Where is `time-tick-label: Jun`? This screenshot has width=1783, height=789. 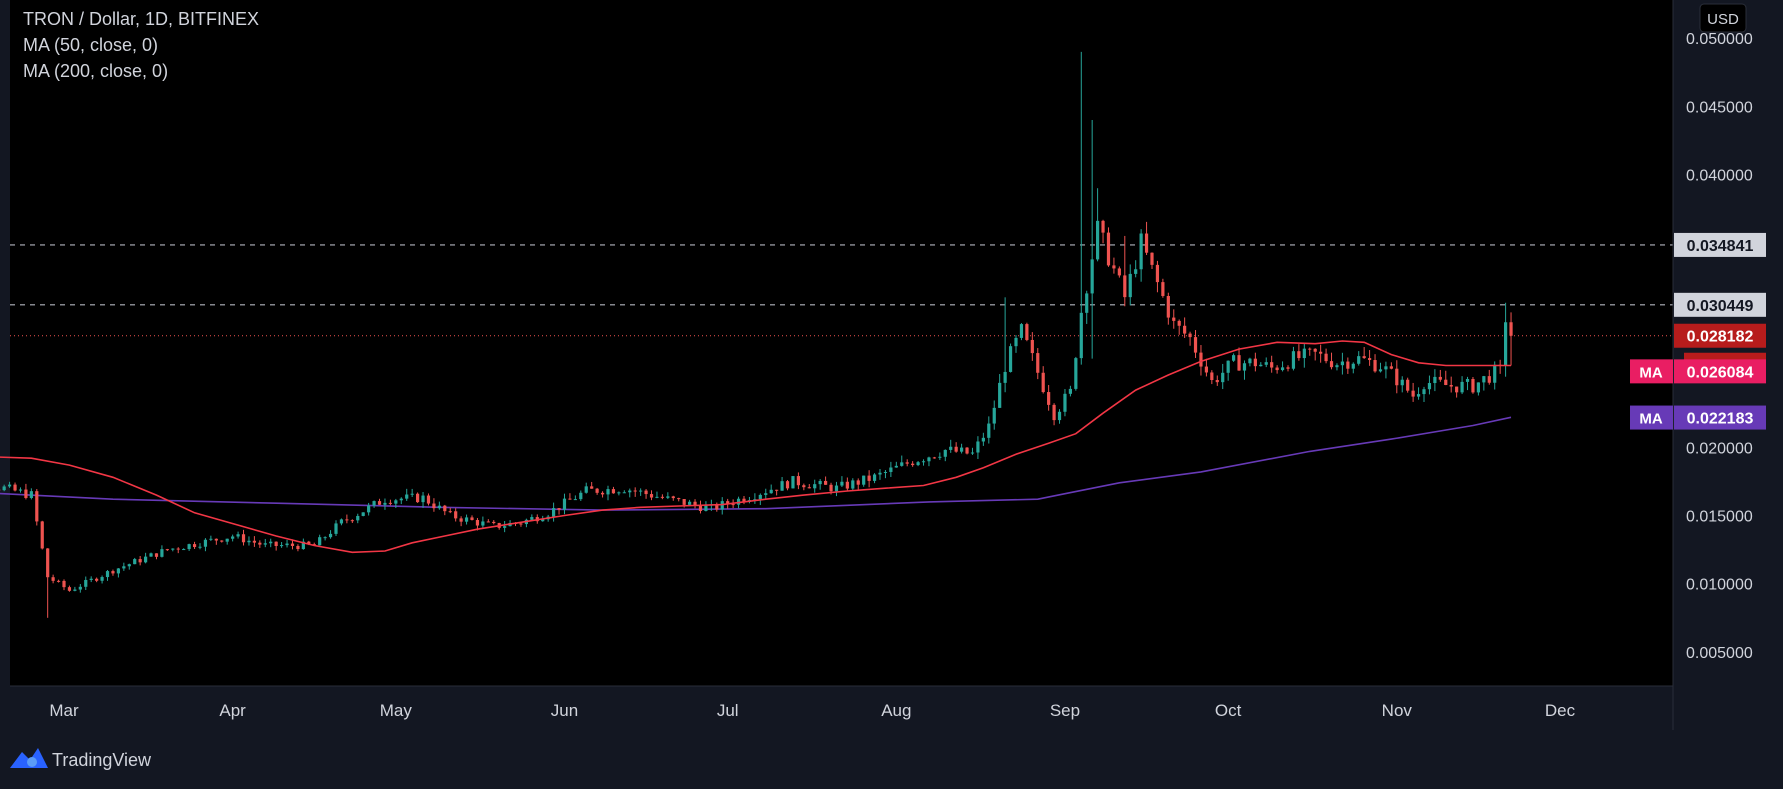
time-tick-label: Jun is located at coordinates (564, 710).